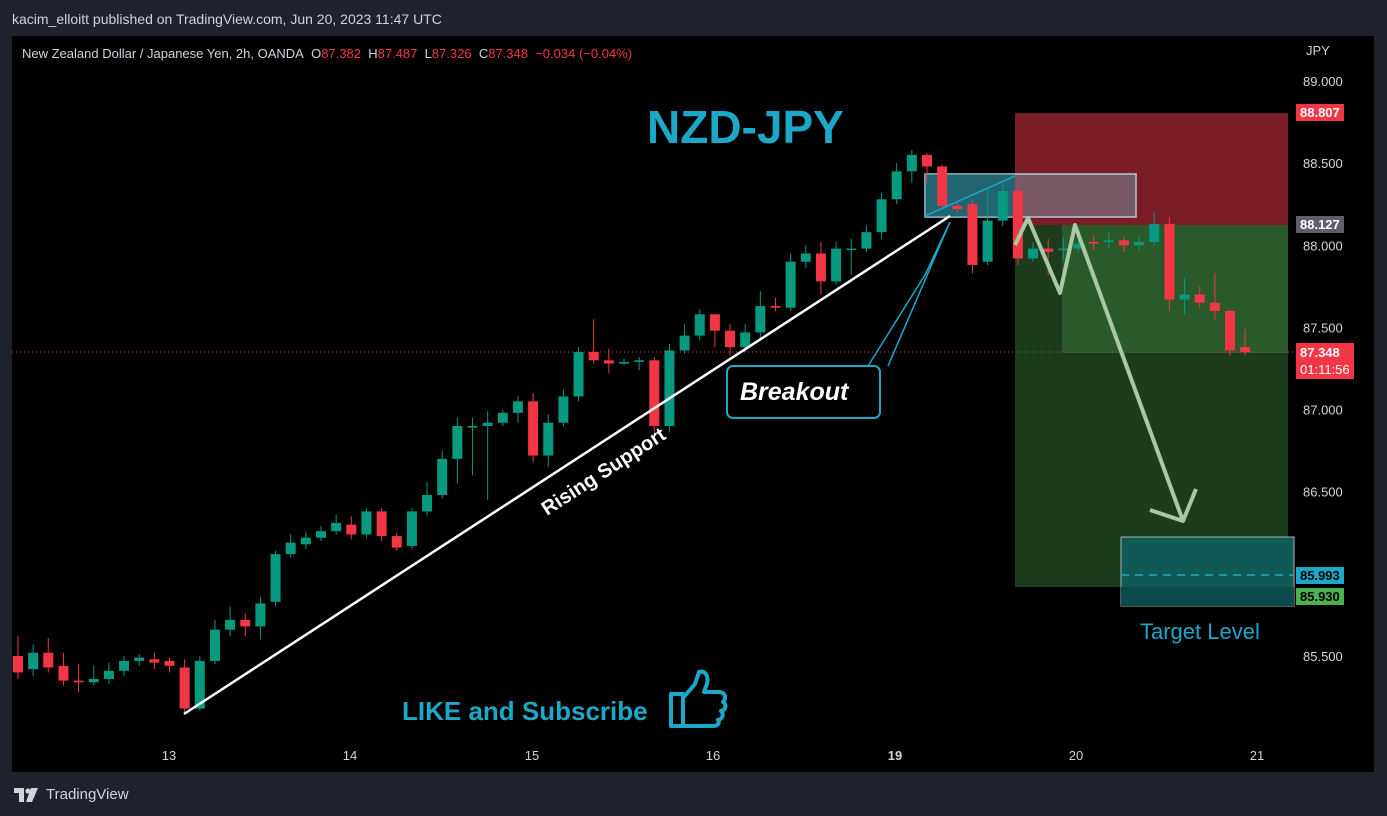  Describe the element at coordinates (1320, 224) in the screenshot. I see `entry-price-tag: 88.127` at that location.